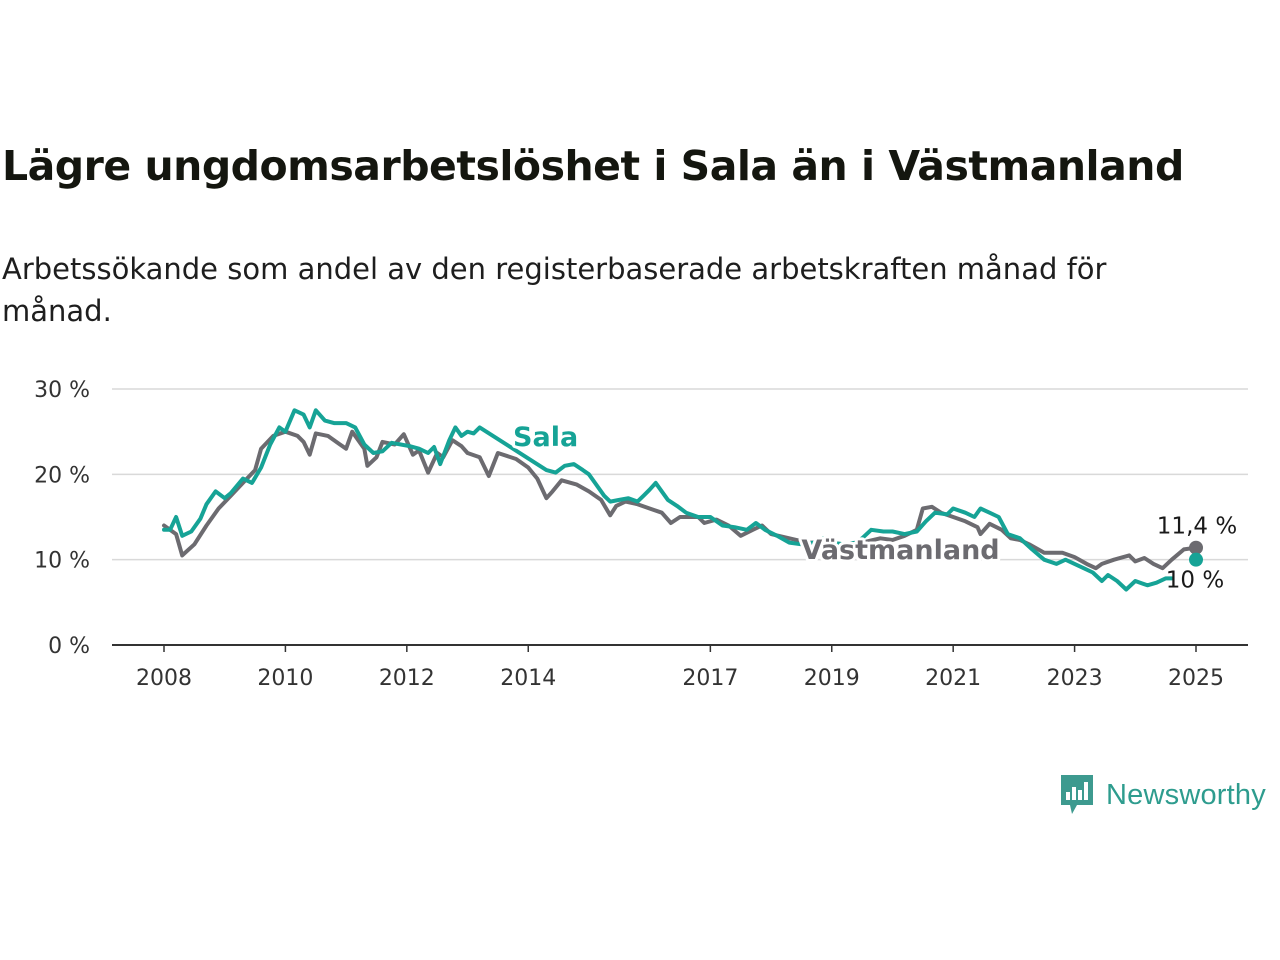 This screenshot has width=1280, height=960. What do you see at coordinates (1197, 527) in the screenshot?
I see `end-label-vastmanland: 11,4 %` at bounding box center [1197, 527].